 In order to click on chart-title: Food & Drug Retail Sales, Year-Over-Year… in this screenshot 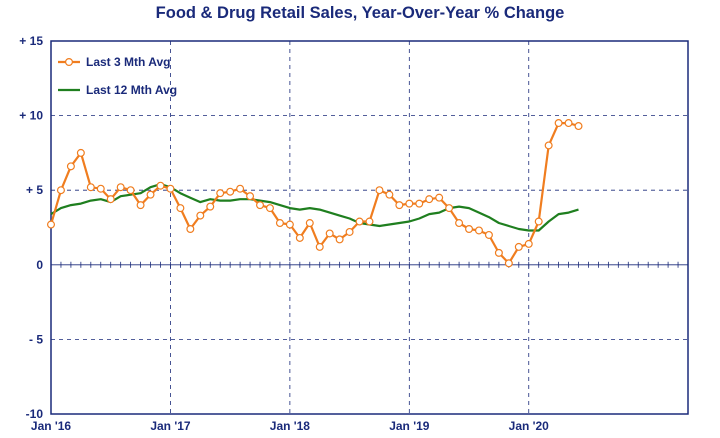, I will do `click(360, 13)`.